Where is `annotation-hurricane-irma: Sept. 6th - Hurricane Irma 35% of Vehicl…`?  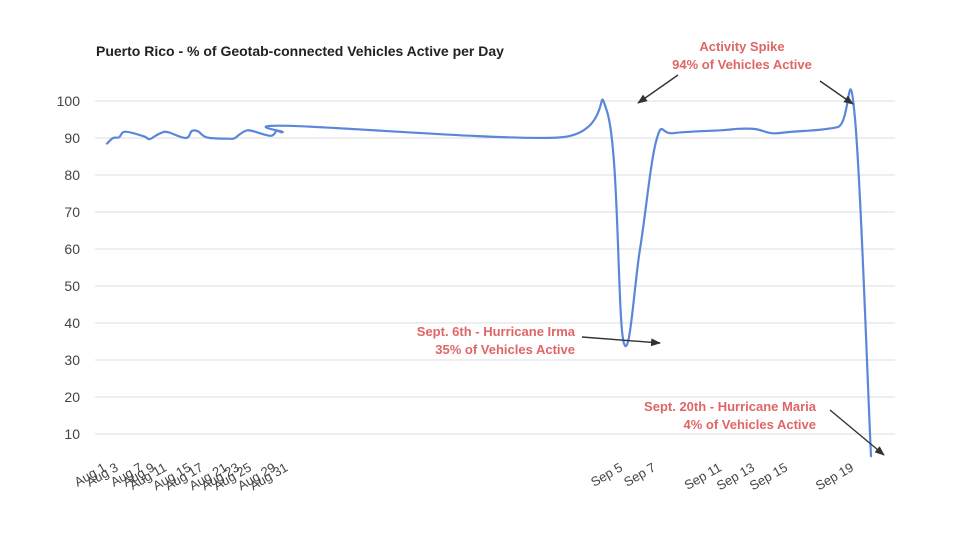 annotation-hurricane-irma: Sept. 6th - Hurricane Irma 35% of Vehicl… is located at coordinates (539, 340).